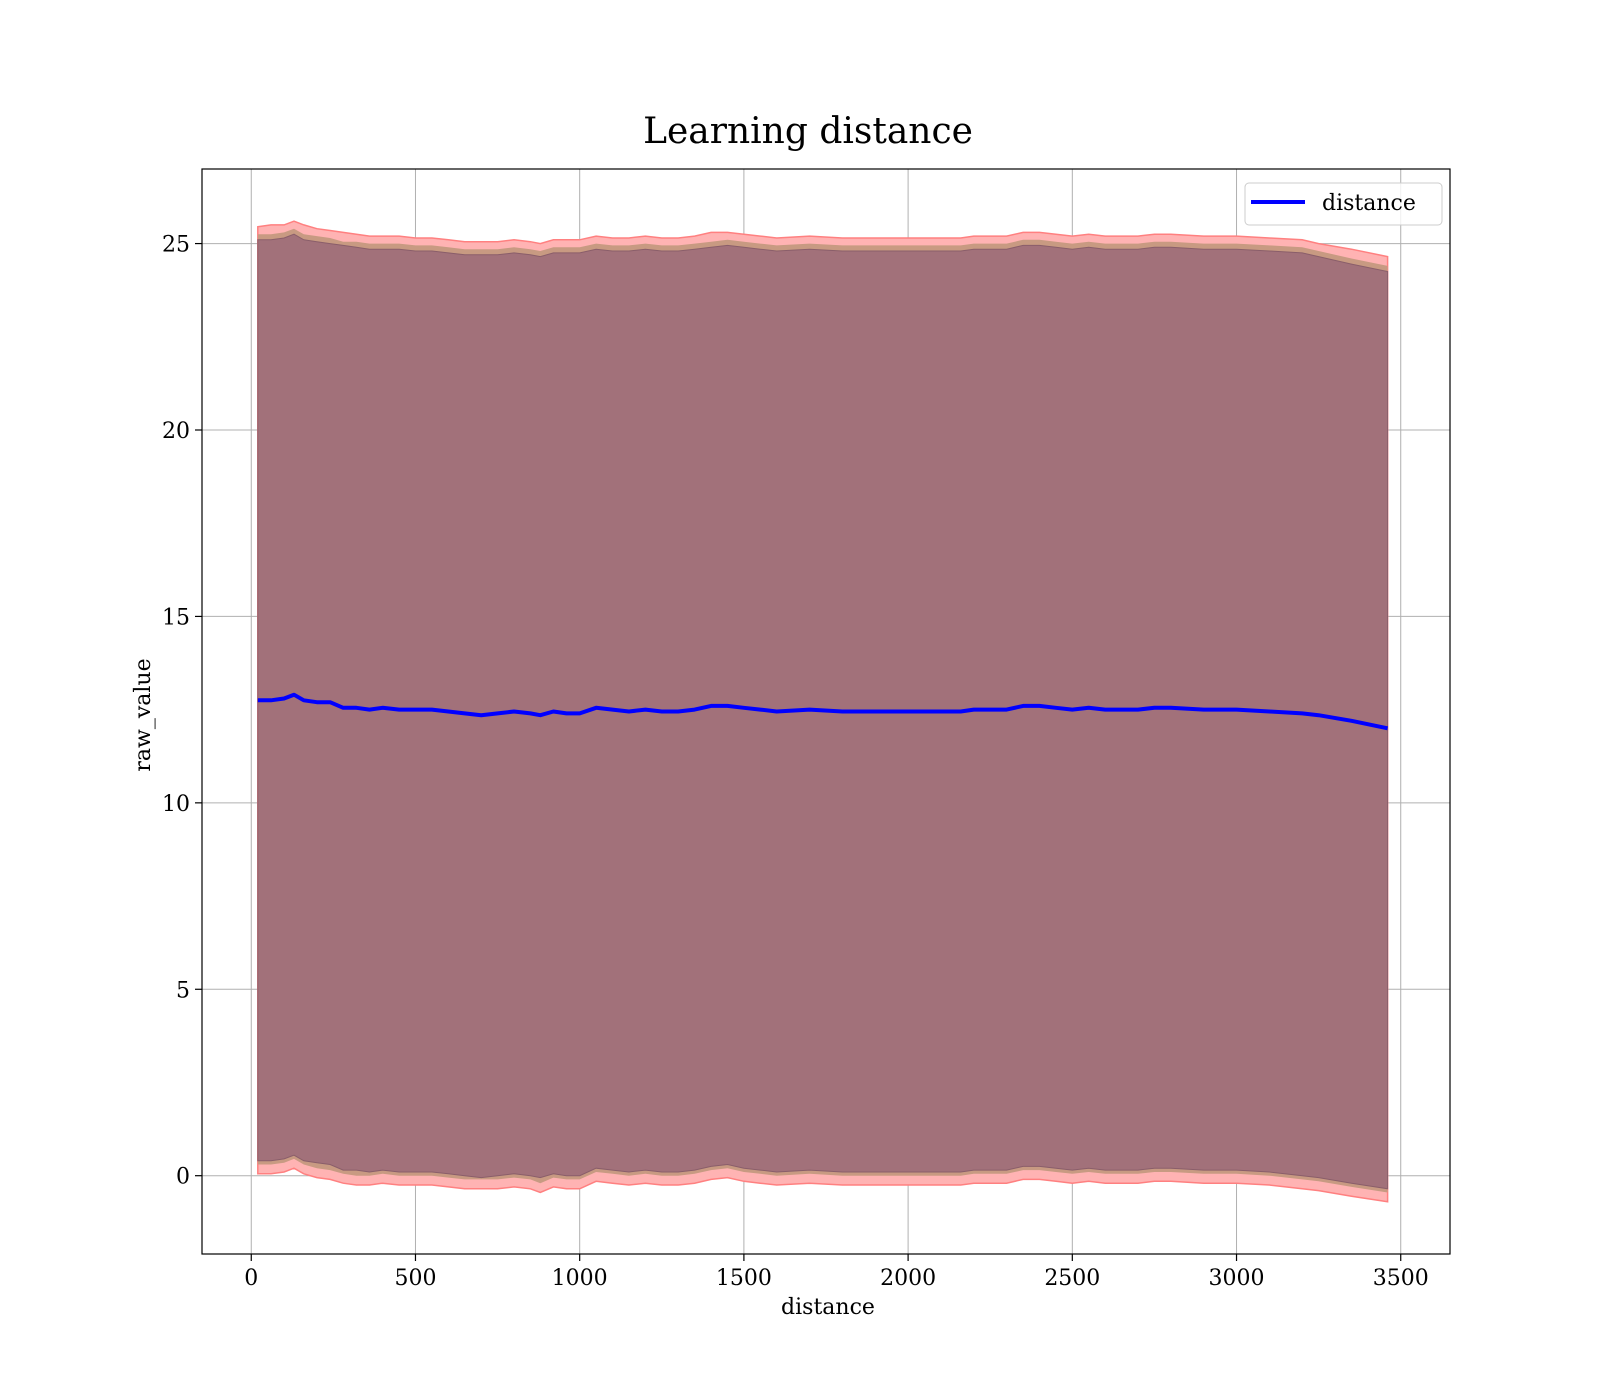 Image resolution: width=1600 pixels, height=1400 pixels. What do you see at coordinates (183, 990) in the screenshot?
I see `y-tick-label: 5` at bounding box center [183, 990].